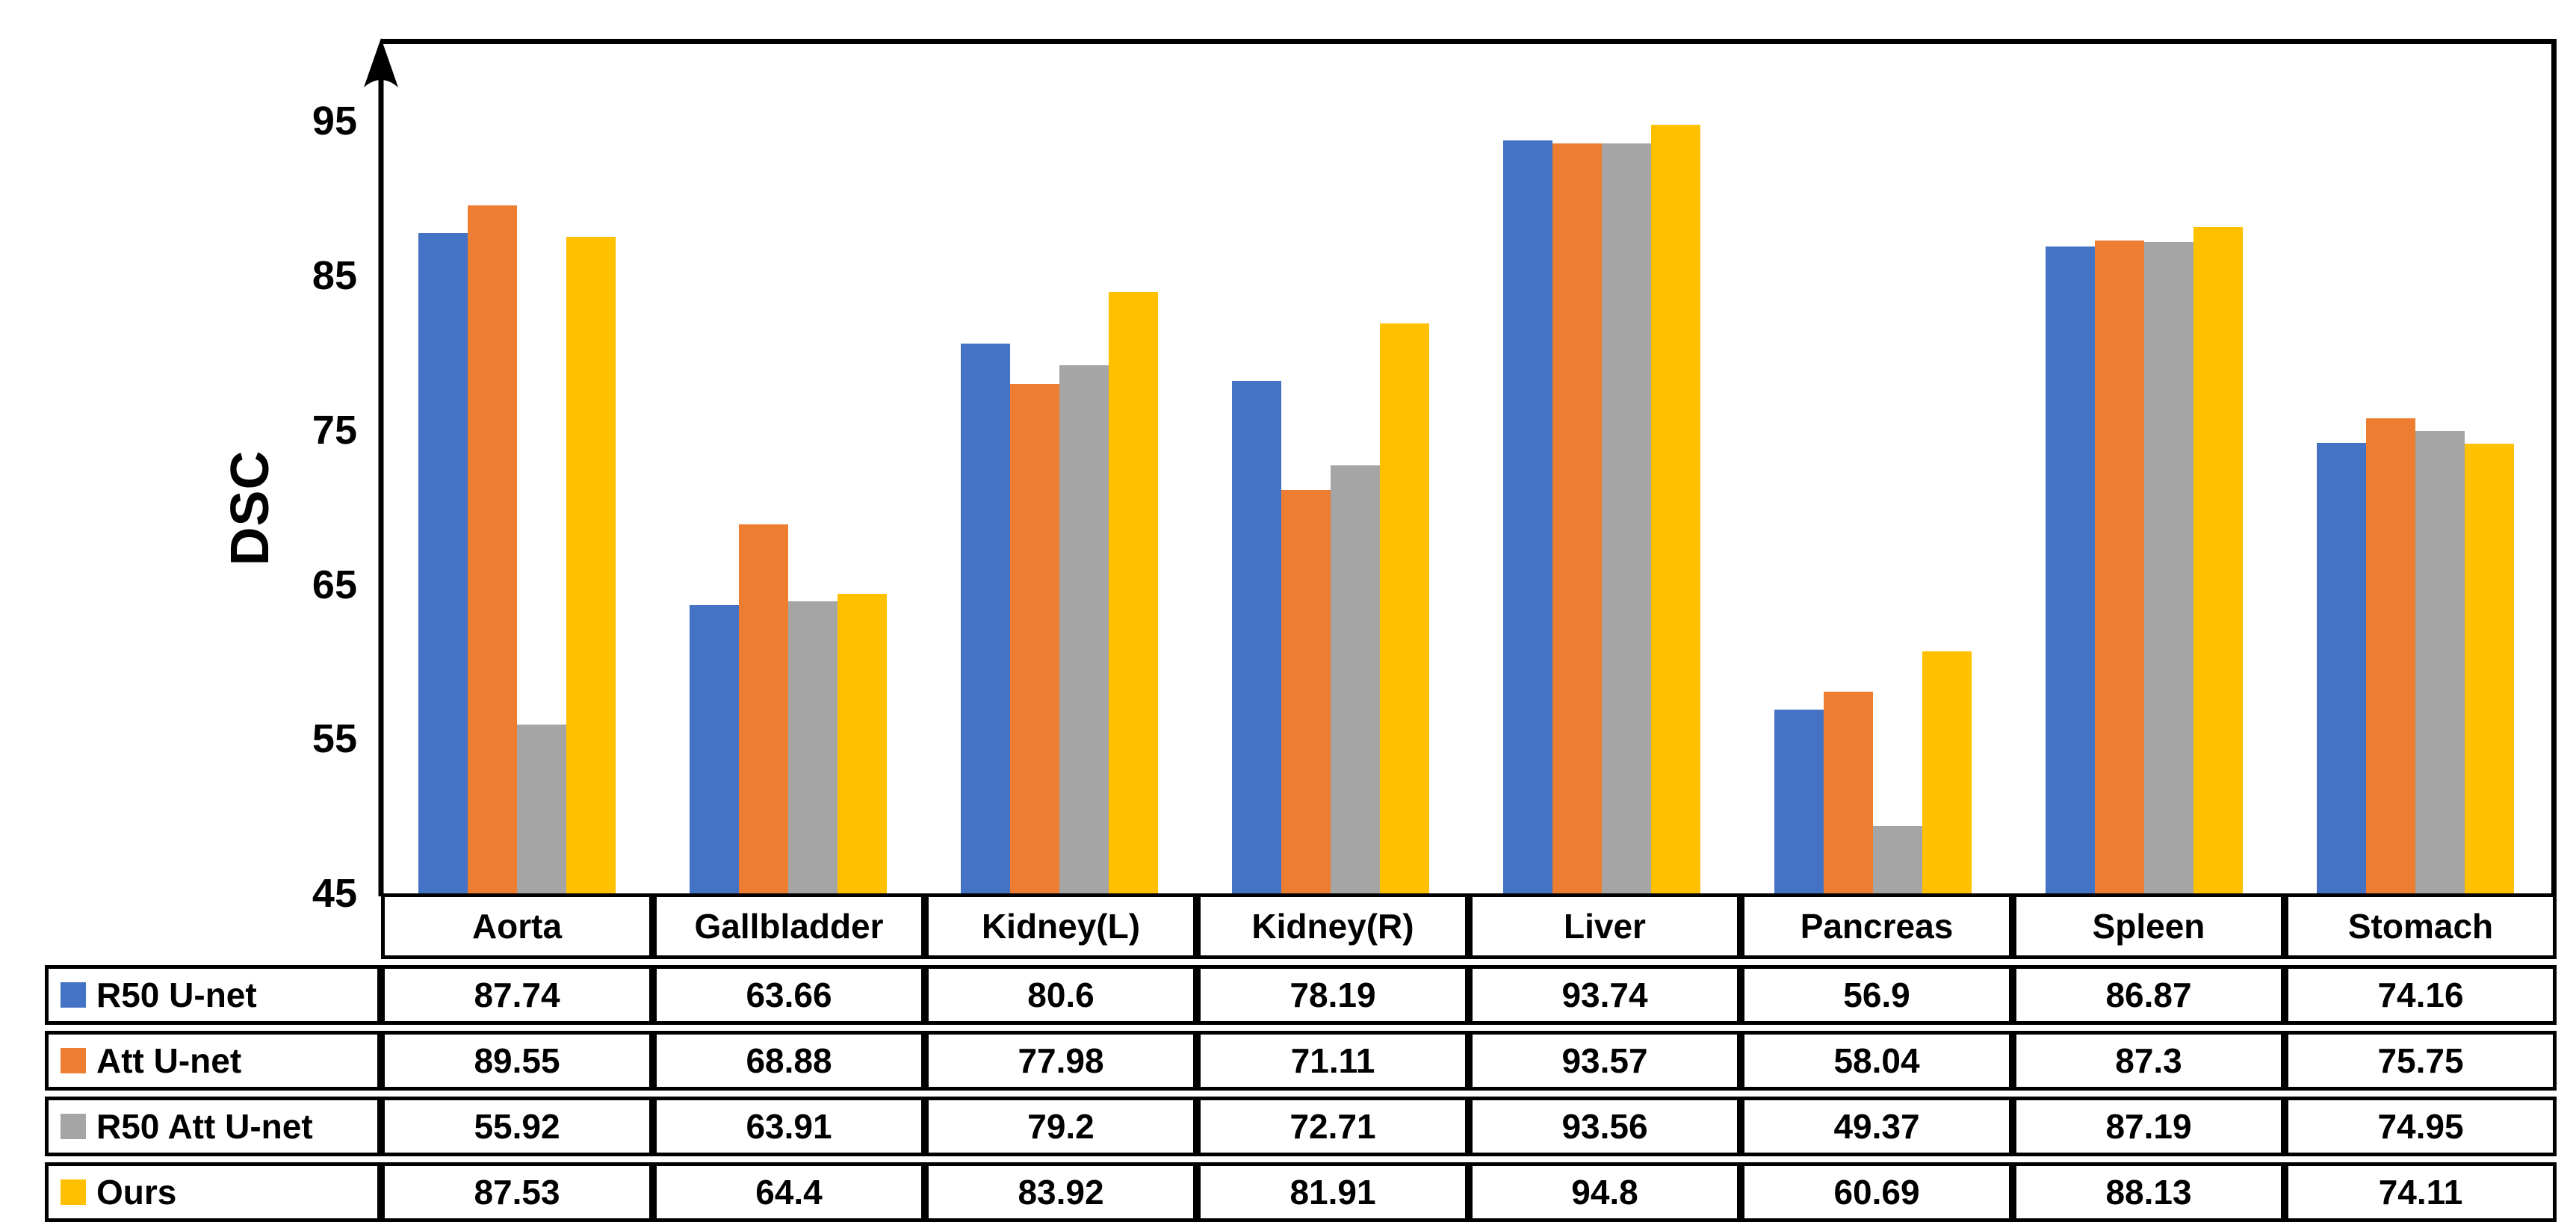 The image size is (2576, 1231). What do you see at coordinates (204, 1126) in the screenshot?
I see `legend-series-name: R50 Att U-net` at bounding box center [204, 1126].